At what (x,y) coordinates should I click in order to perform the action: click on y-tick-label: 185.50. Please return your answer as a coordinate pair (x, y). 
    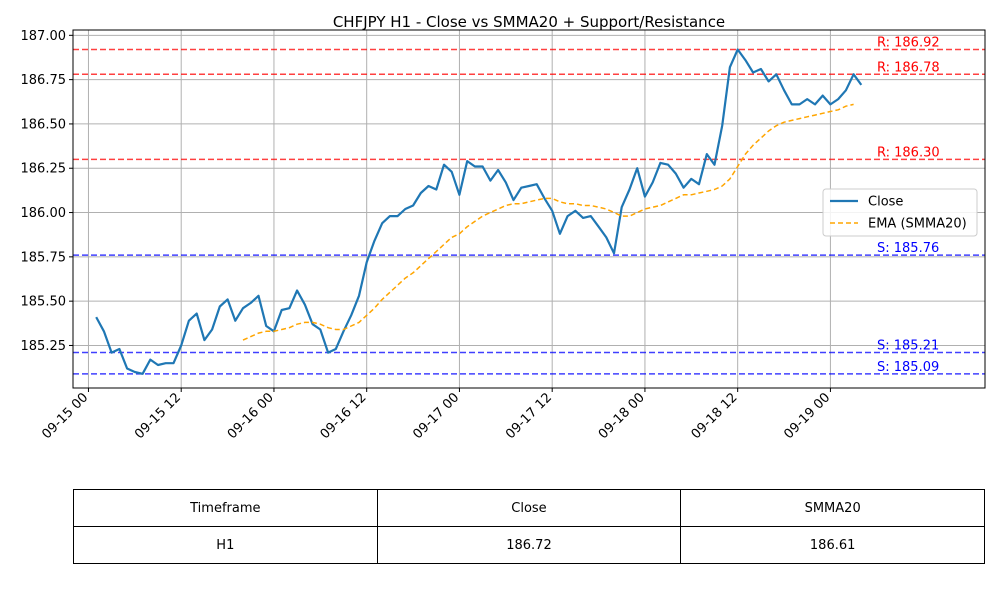
    Looking at the image, I should click on (44, 302).